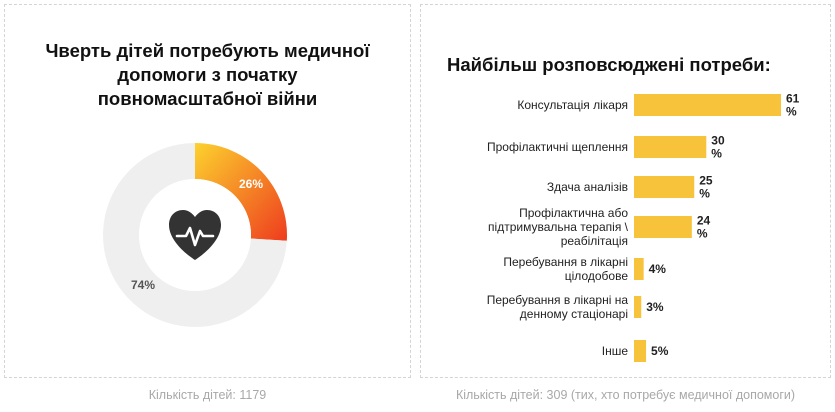 The height and width of the screenshot is (412, 835). I want to click on value-label: 24%, so click(704, 227).